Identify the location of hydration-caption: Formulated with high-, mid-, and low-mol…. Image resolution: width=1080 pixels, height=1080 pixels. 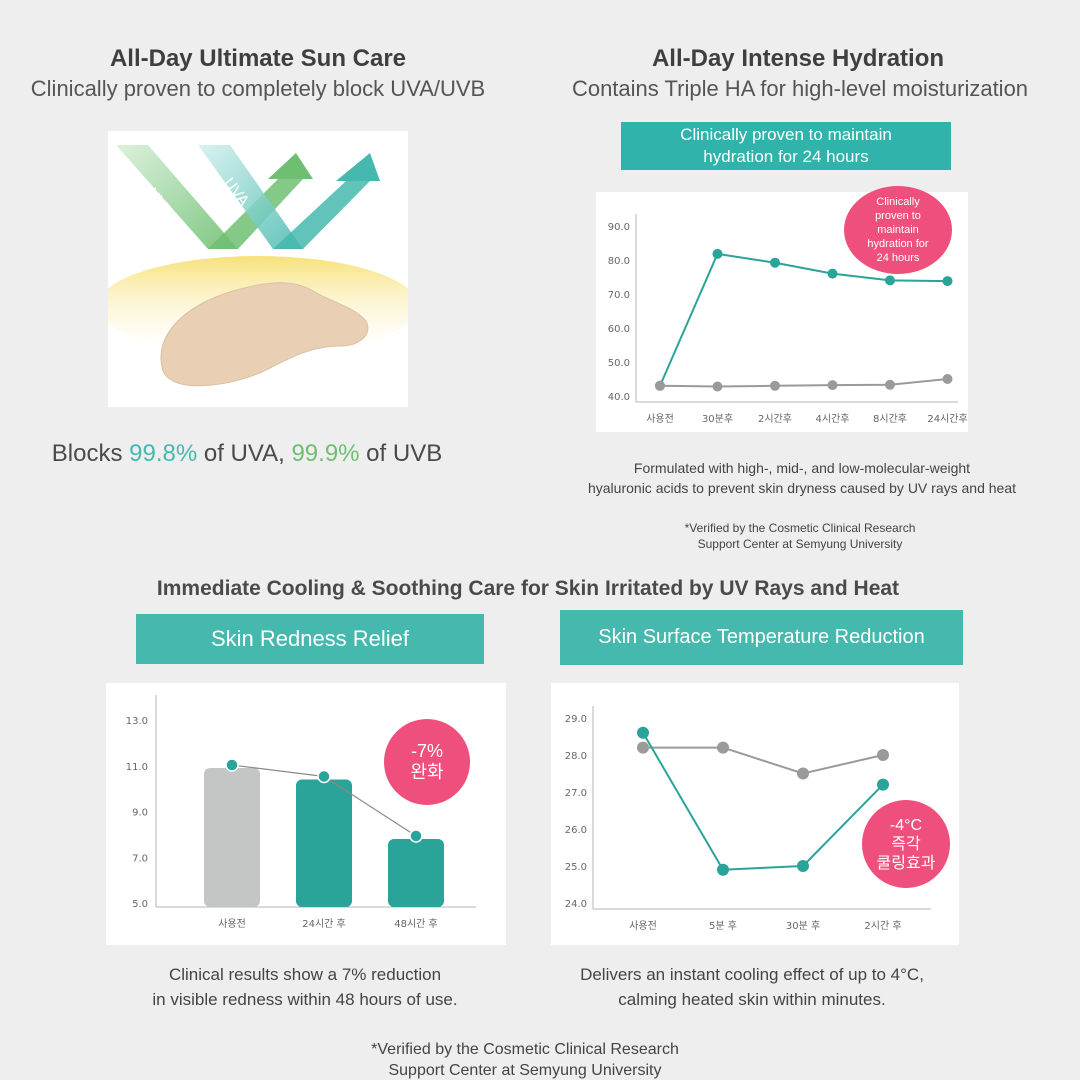
(802, 478).